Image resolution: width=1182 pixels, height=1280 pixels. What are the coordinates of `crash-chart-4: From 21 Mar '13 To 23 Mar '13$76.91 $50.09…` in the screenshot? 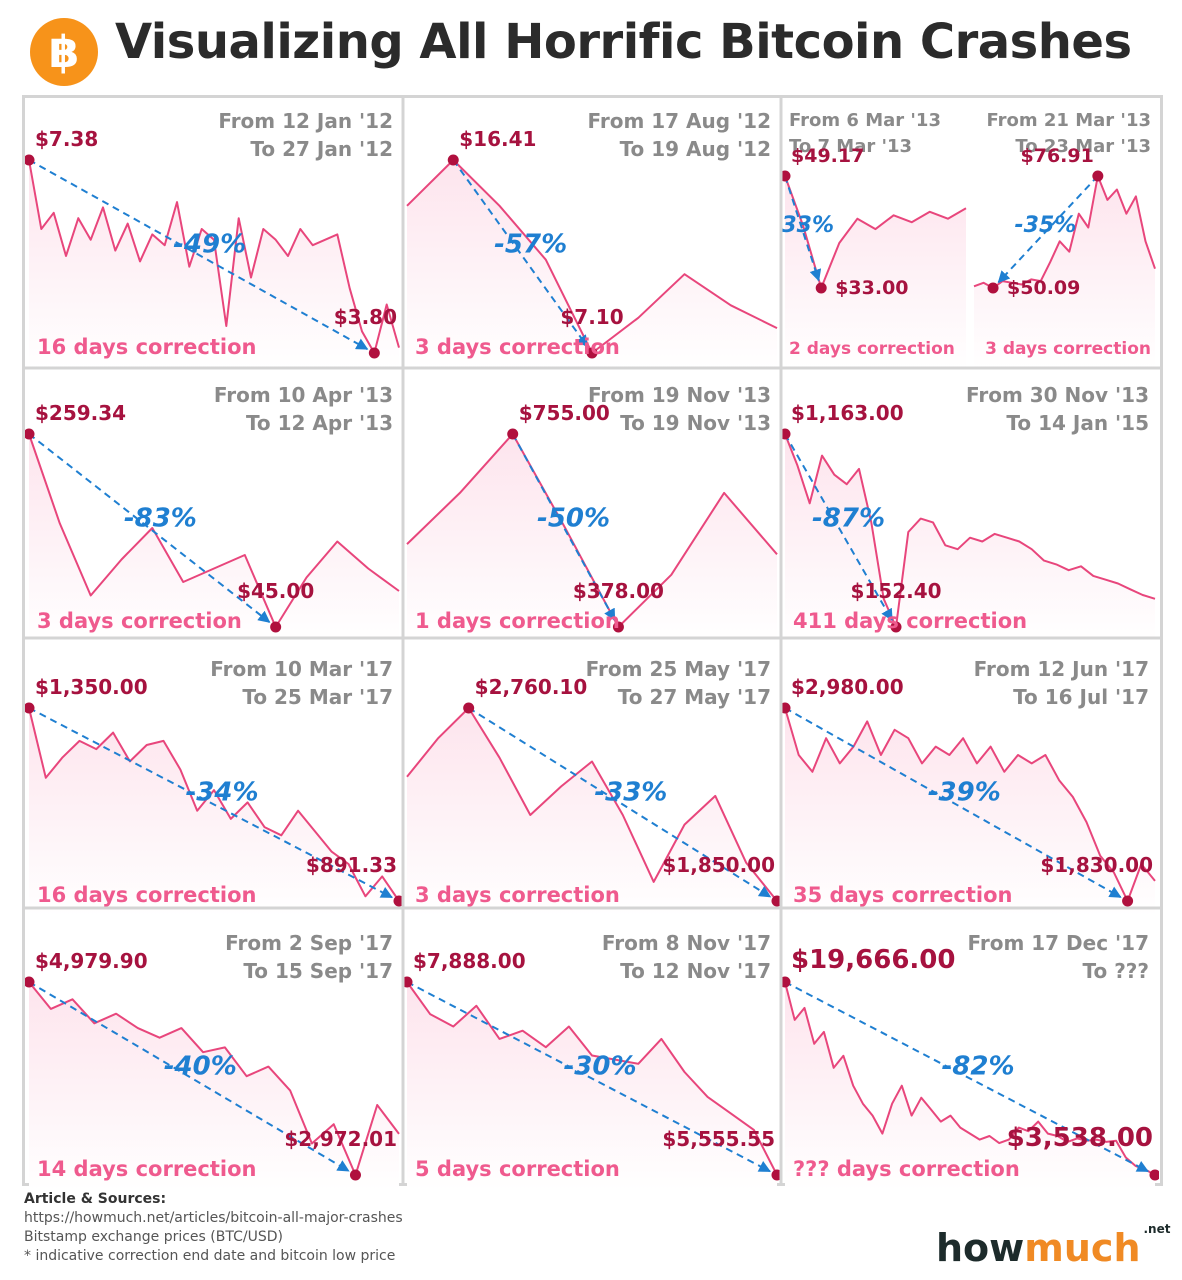 It's located at (1064, 239).